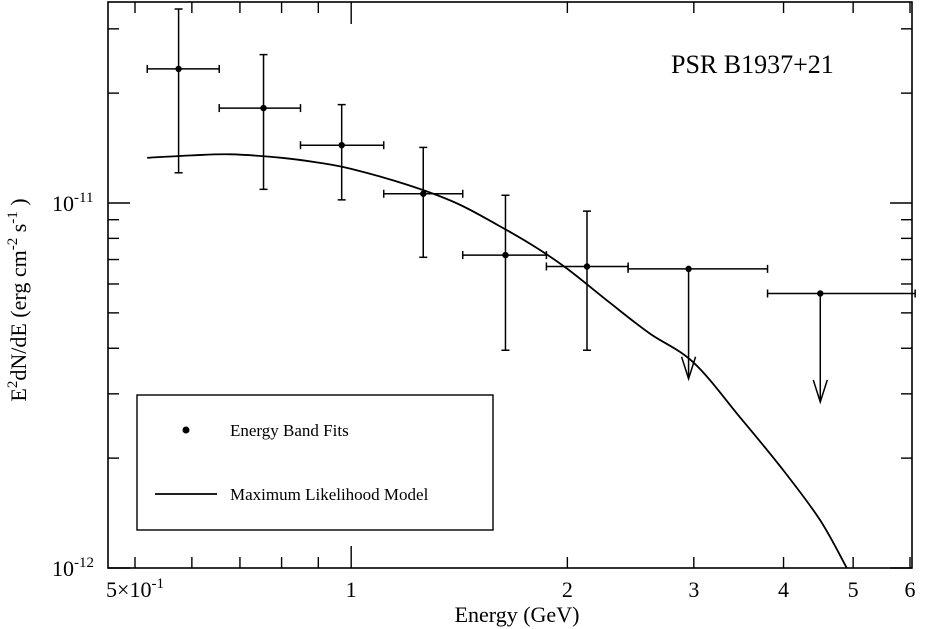 The height and width of the screenshot is (629, 926). I want to click on x-tick-label: 3, so click(693, 589).